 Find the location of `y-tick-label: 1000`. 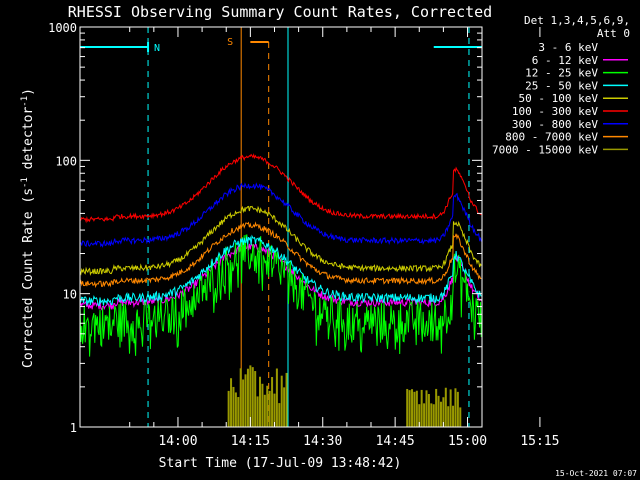

y-tick-label: 1000 is located at coordinates (62, 28).